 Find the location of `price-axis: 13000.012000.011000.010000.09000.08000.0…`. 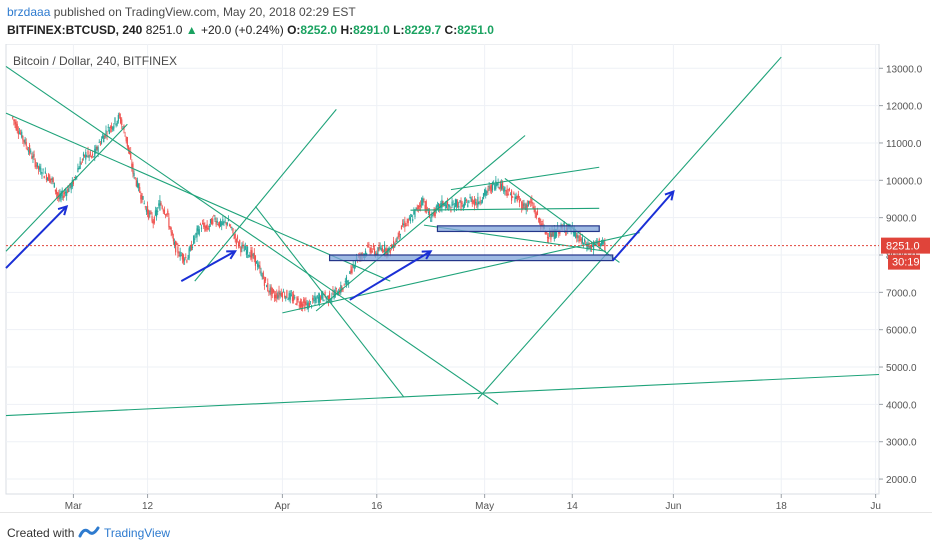

price-axis: 13000.012000.011000.010000.09000.08000.0… is located at coordinates (901, 275).